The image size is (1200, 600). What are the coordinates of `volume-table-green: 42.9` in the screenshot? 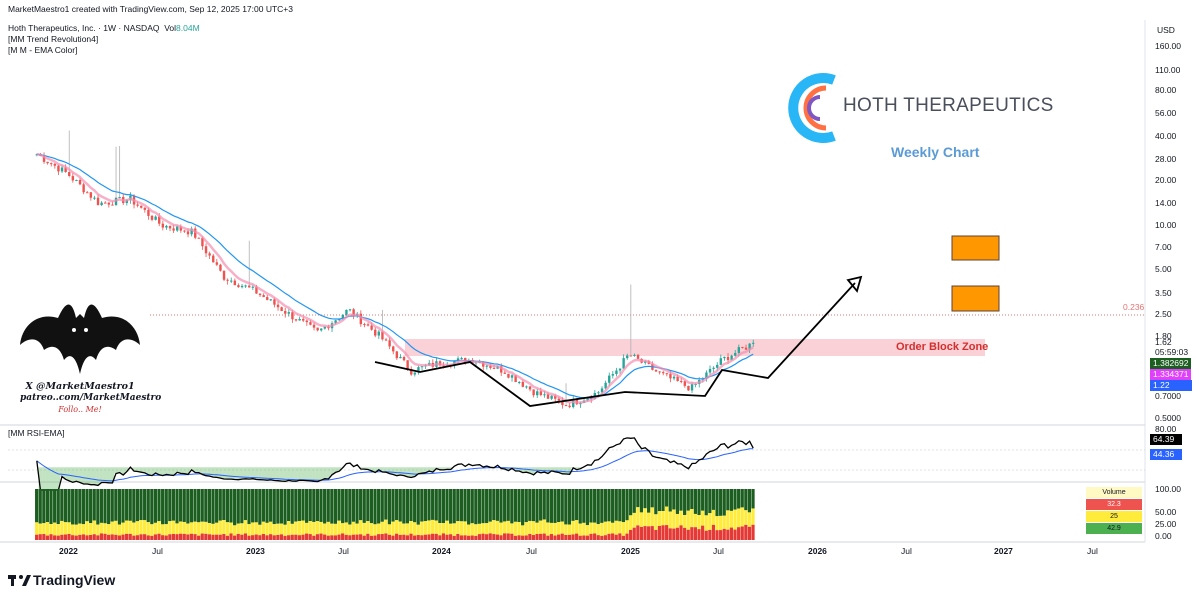 It's located at (1114, 528).